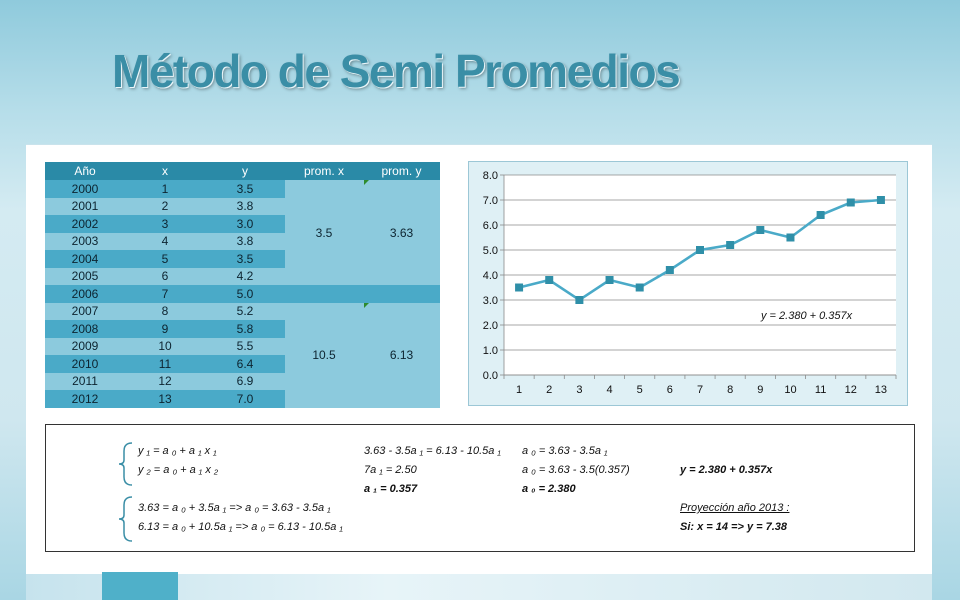  I want to click on table-row: 2005 6 4.2, so click(242, 276).